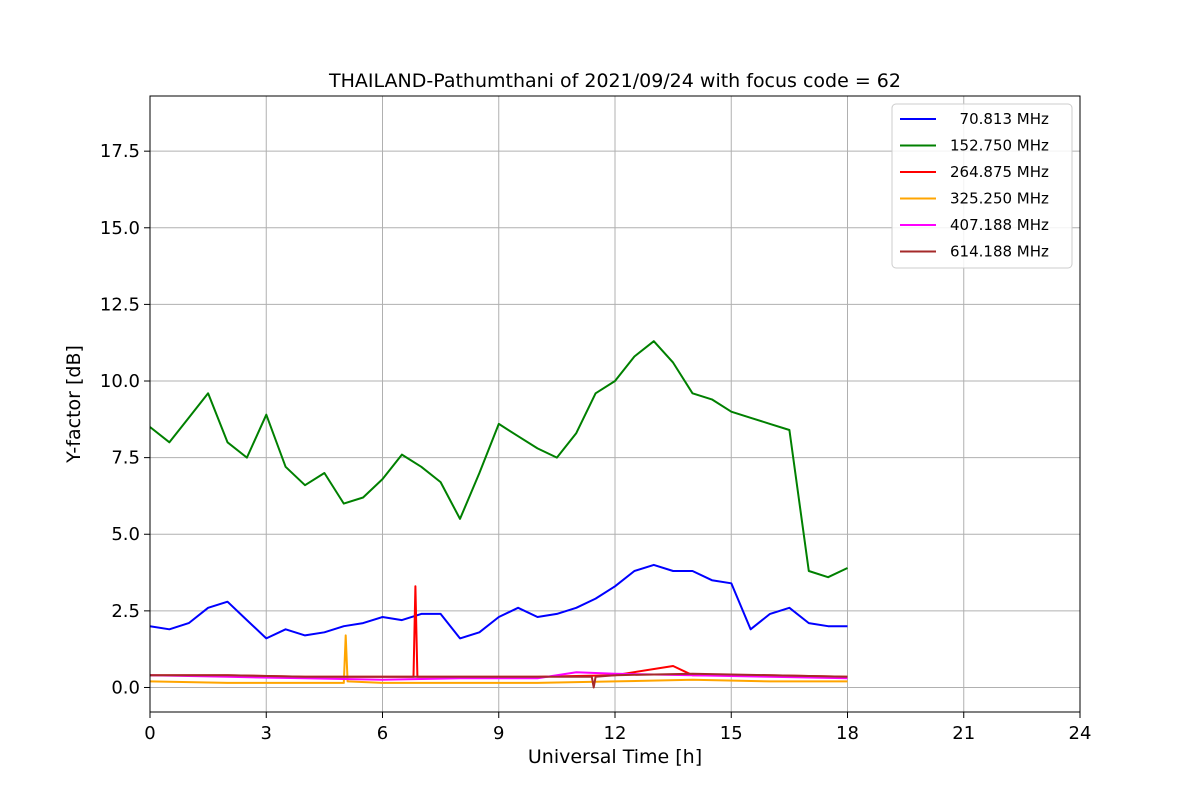  Describe the element at coordinates (125, 419) in the screenshot. I see `y-axis: 0.0 2.5 5.0 7.5 10.0 12.5 15.0 17.5` at that location.